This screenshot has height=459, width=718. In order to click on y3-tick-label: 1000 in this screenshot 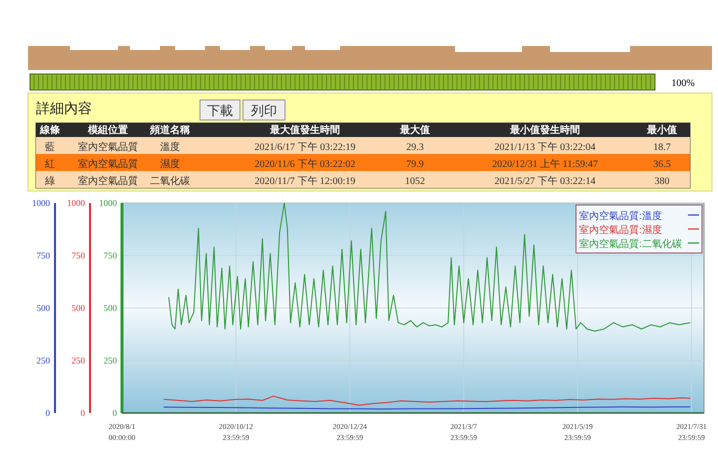, I will do `click(41, 203)`.